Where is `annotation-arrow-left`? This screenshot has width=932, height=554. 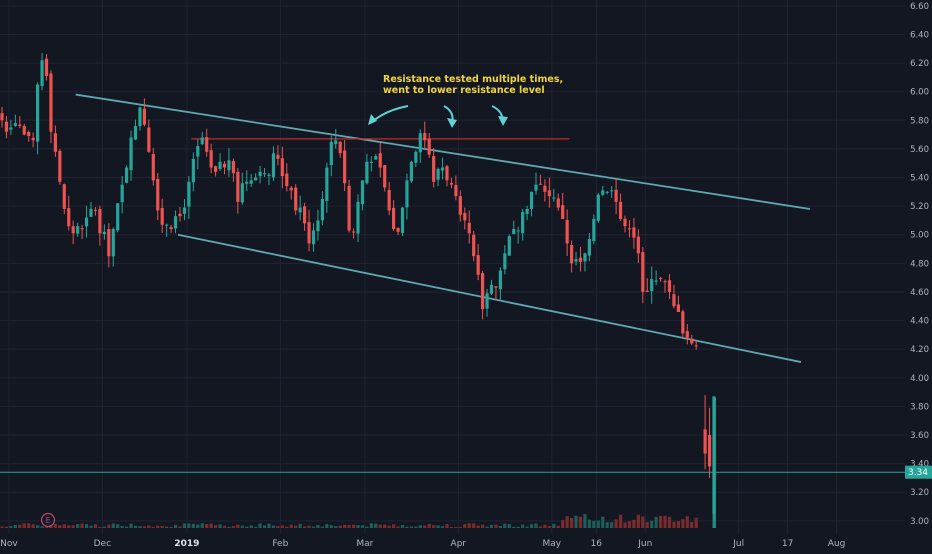
annotation-arrow-left is located at coordinates (390, 114).